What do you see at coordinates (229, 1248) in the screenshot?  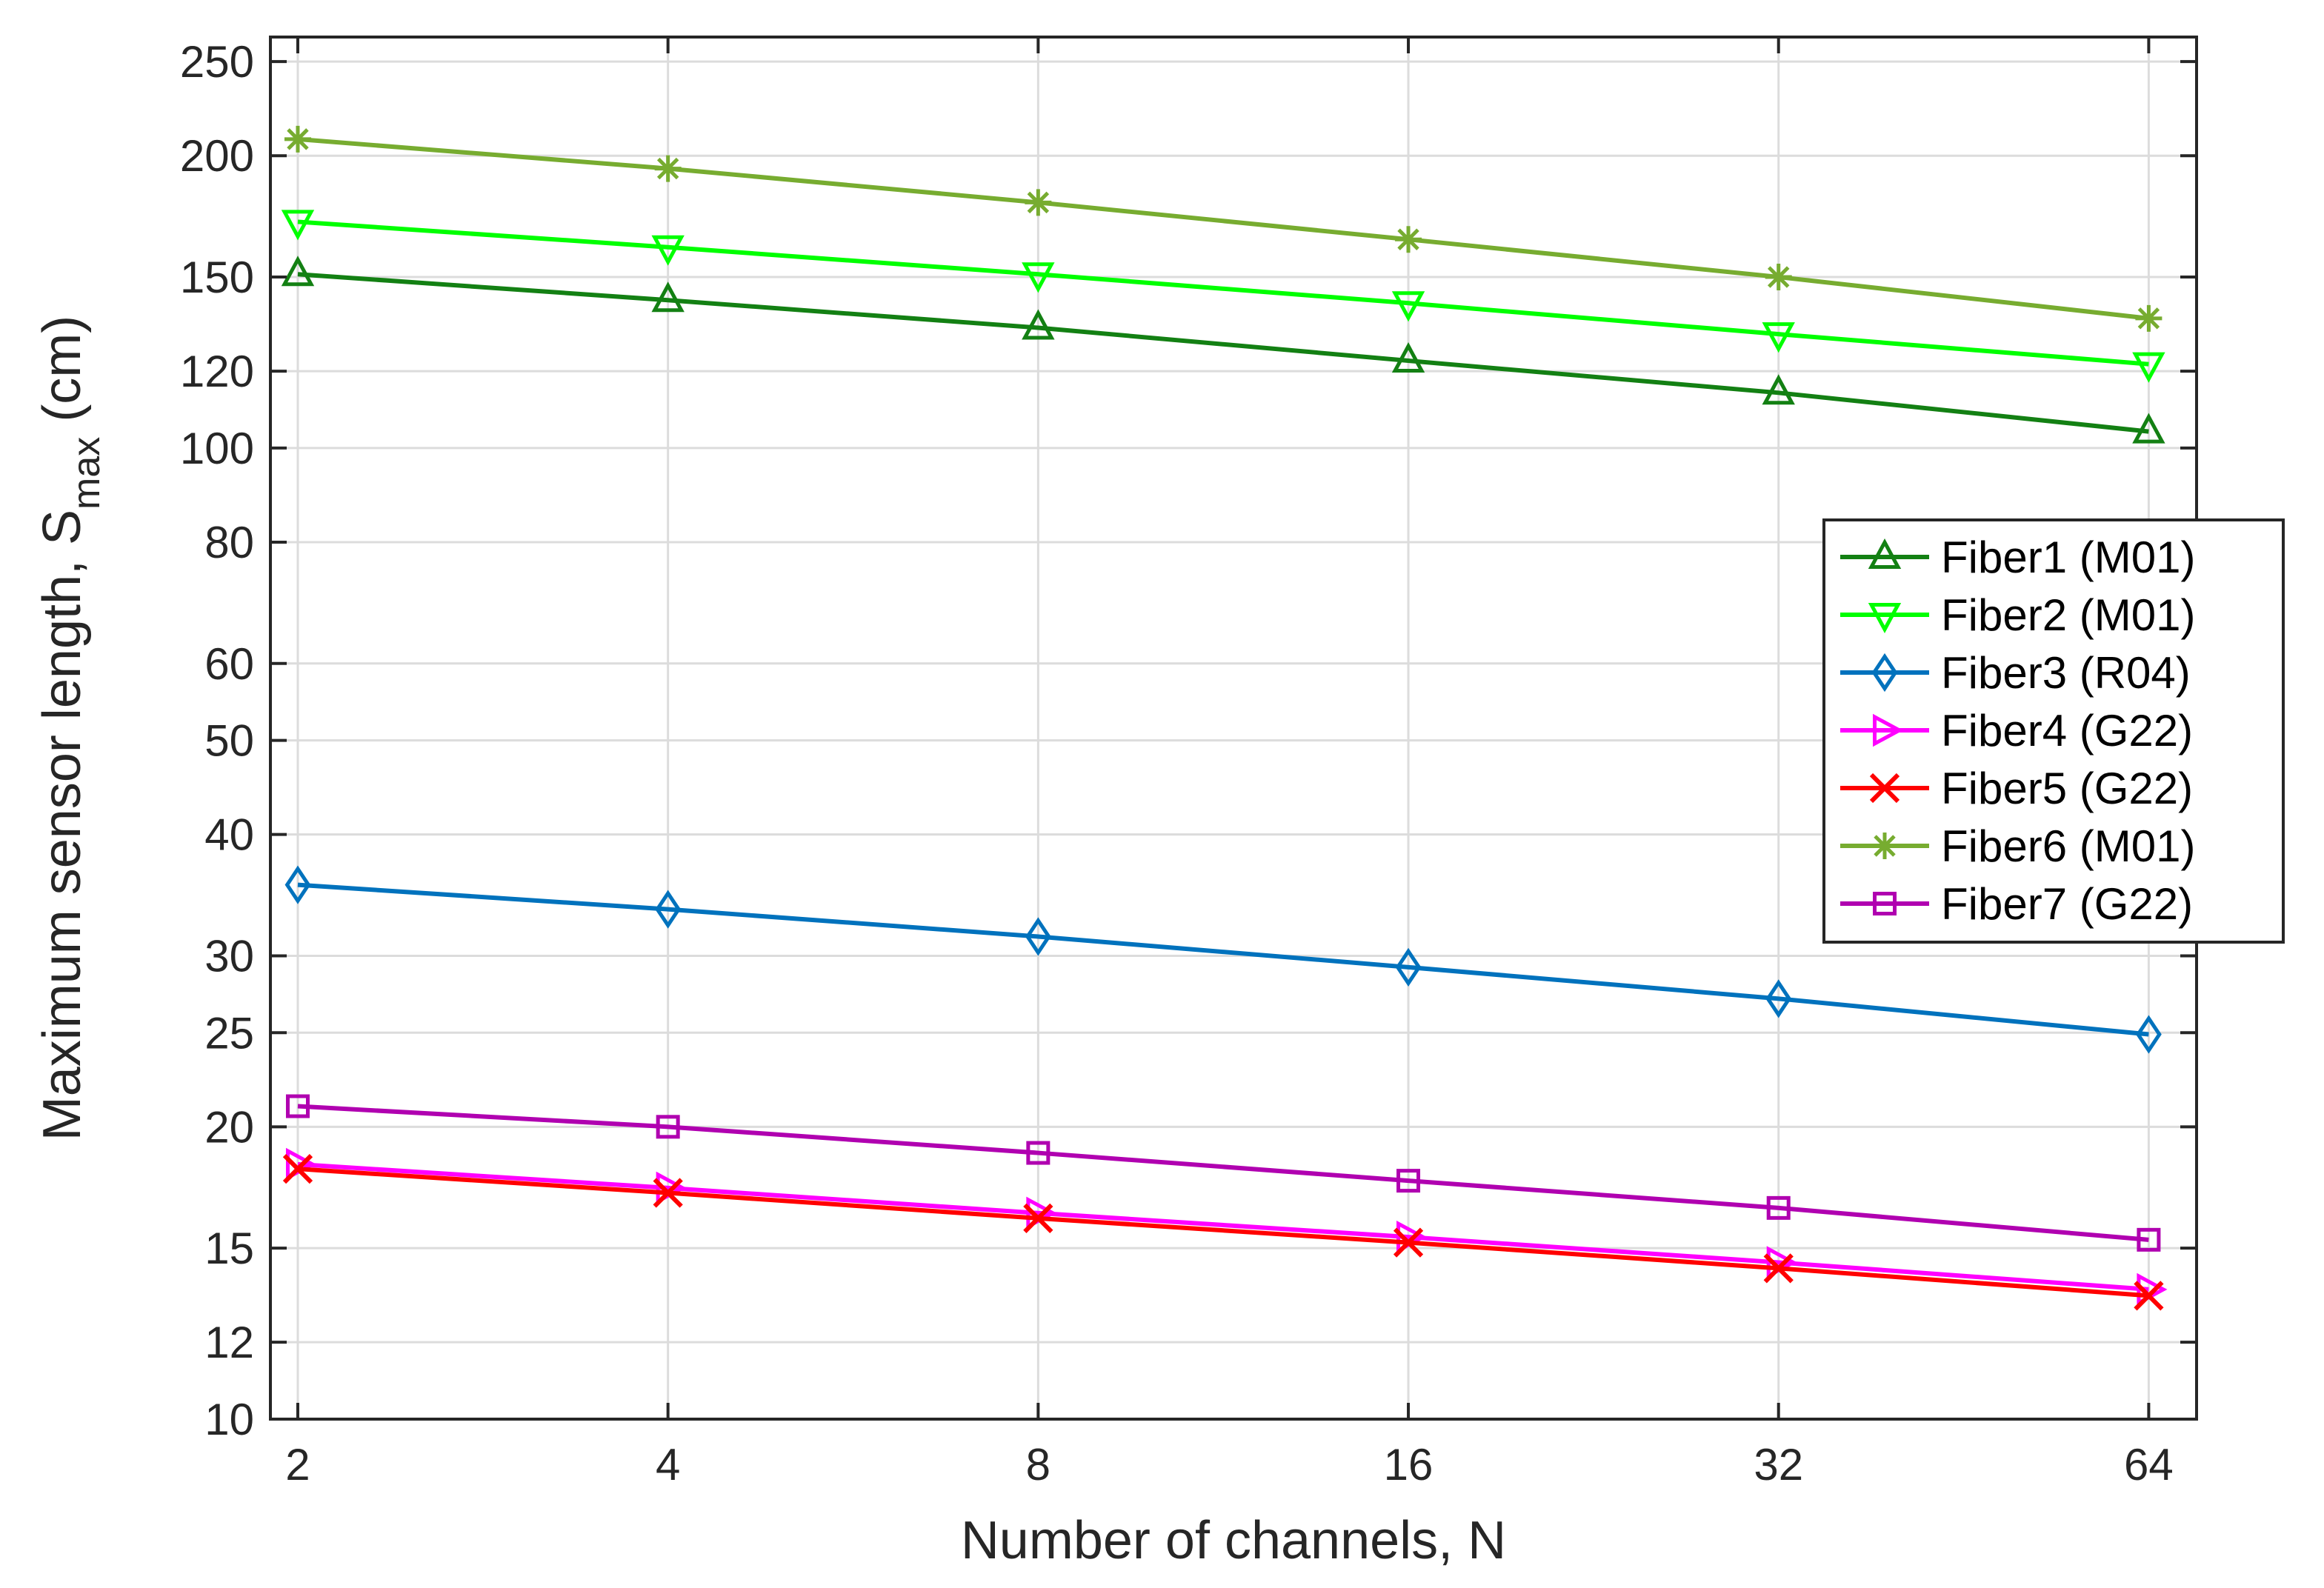 I see `y-tick-label: 15` at bounding box center [229, 1248].